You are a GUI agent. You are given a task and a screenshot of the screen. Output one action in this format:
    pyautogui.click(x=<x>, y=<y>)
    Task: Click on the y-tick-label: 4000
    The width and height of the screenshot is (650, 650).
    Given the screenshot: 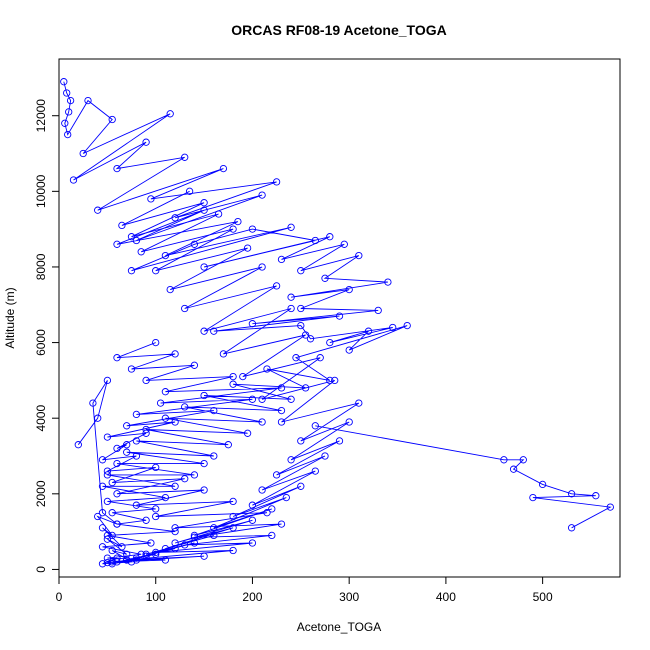 What is the action you would take?
    pyautogui.click(x=41, y=418)
    